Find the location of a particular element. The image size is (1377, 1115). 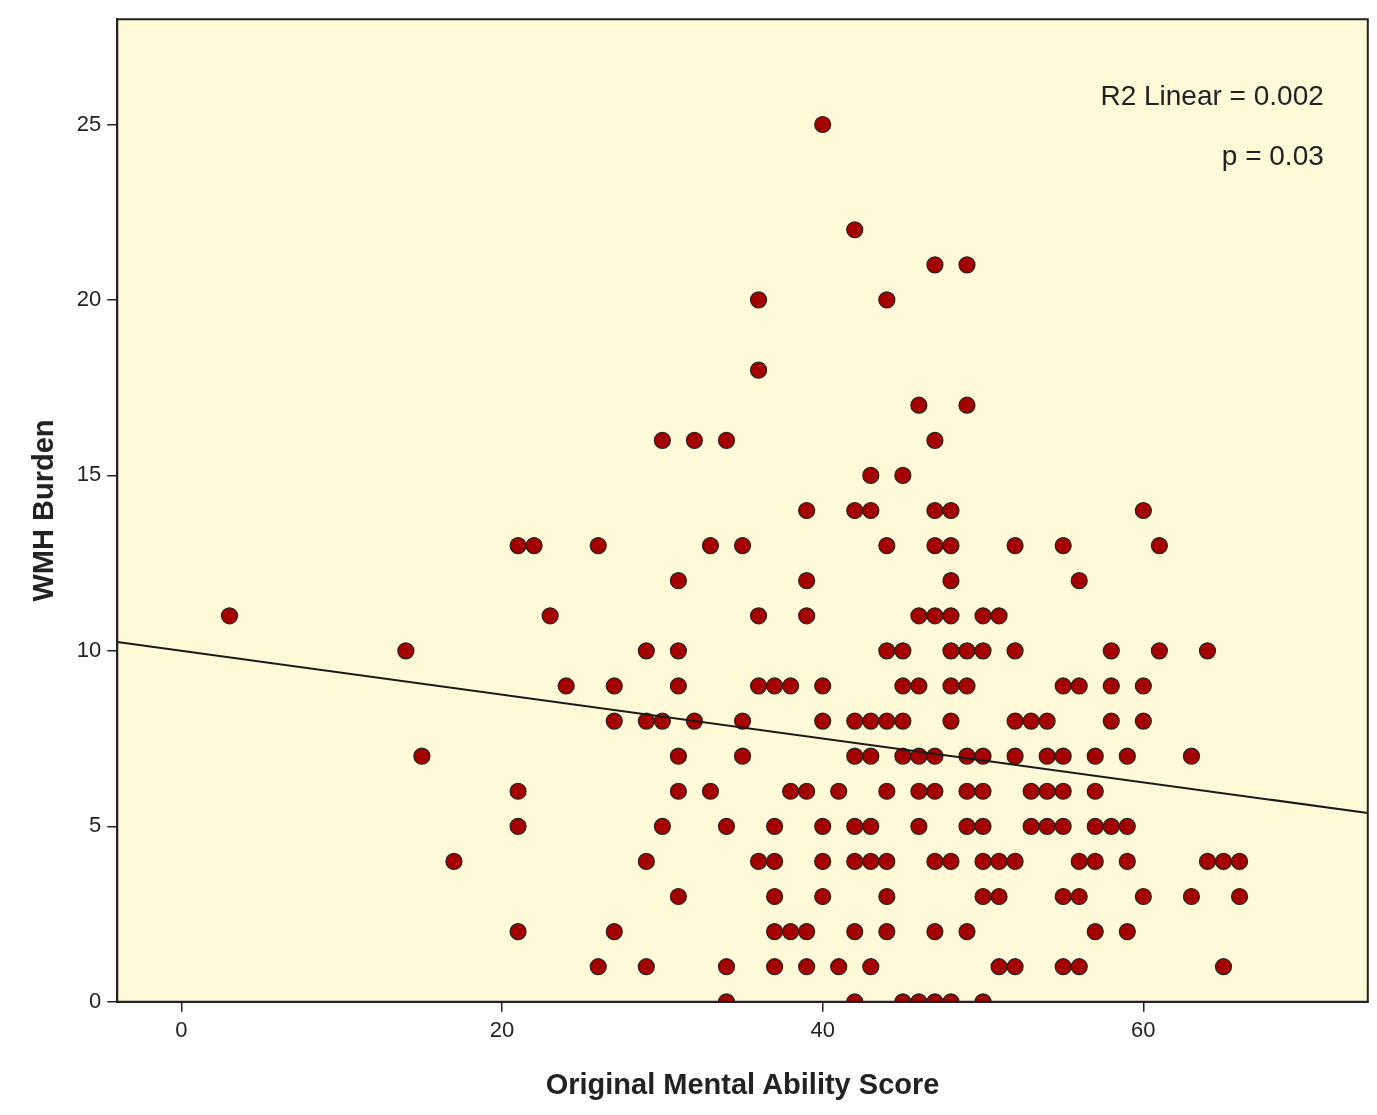

annotation: p = 0.03 is located at coordinates (1272, 155).